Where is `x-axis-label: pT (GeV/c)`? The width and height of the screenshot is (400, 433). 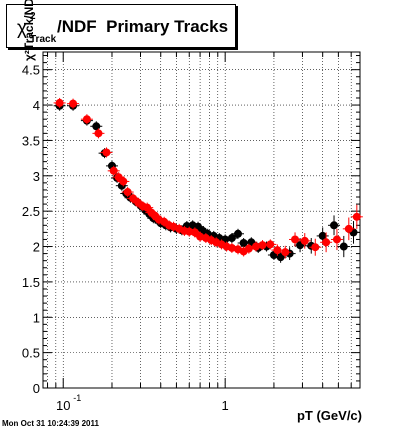
x-axis-label: pT (GeV/c) is located at coordinates (329, 415).